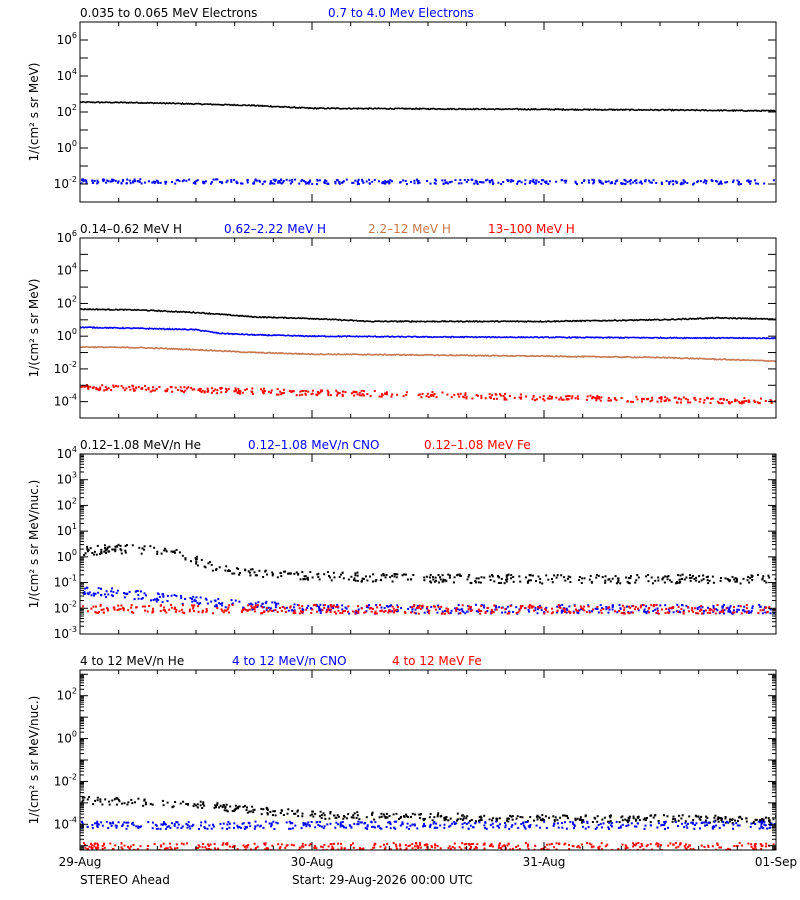  I want to click on start-time-label: Start: 29-Aug-2026 00:00 UTC, so click(382, 880).